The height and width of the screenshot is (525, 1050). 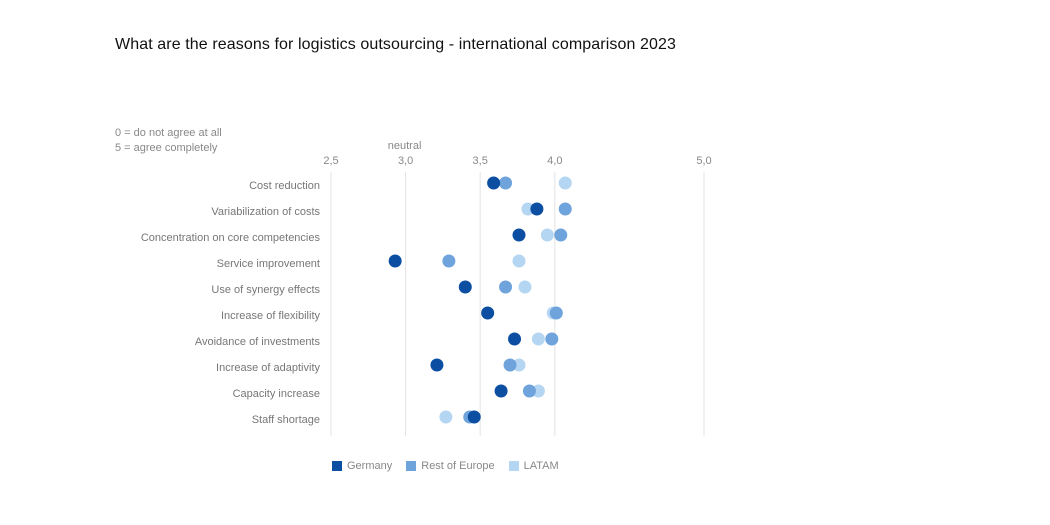 I want to click on x-tick-label-2: 3,5, so click(x=480, y=161).